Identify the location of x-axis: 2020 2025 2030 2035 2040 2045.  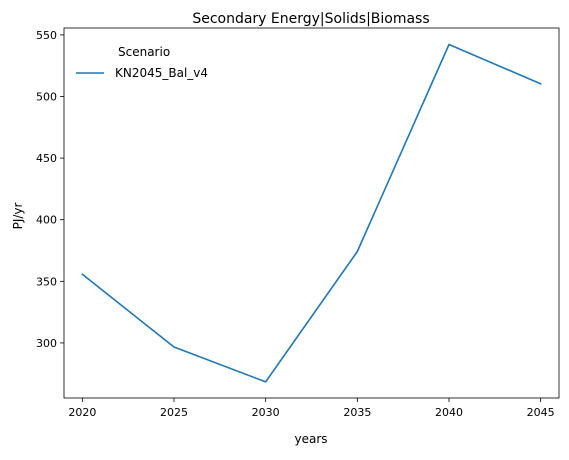
(311, 408).